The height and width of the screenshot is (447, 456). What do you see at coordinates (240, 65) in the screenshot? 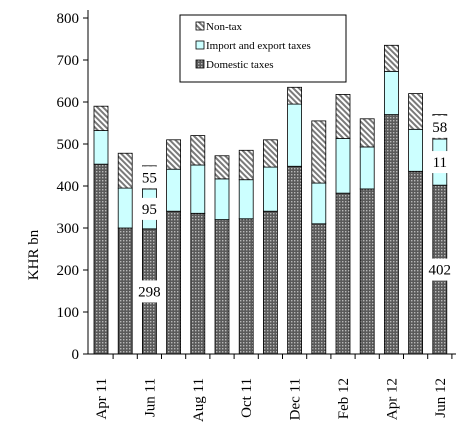
I see `legend-label-domestic-taxes: Domestic taxes` at bounding box center [240, 65].